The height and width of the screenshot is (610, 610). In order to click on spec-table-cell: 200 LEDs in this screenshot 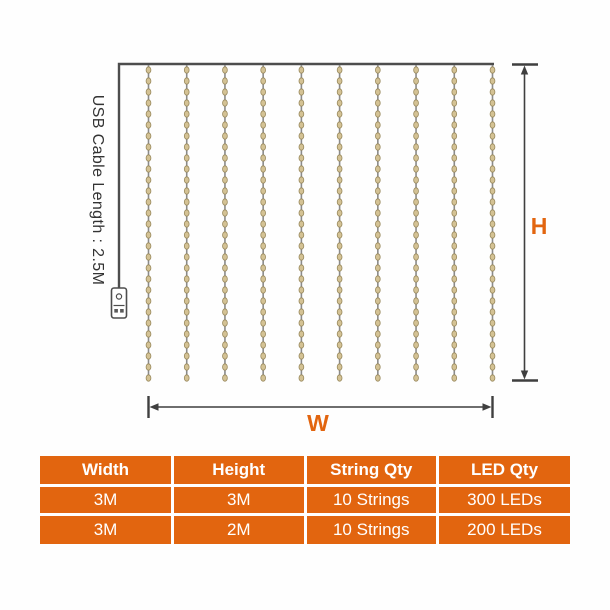, I will do `click(503, 528)`.